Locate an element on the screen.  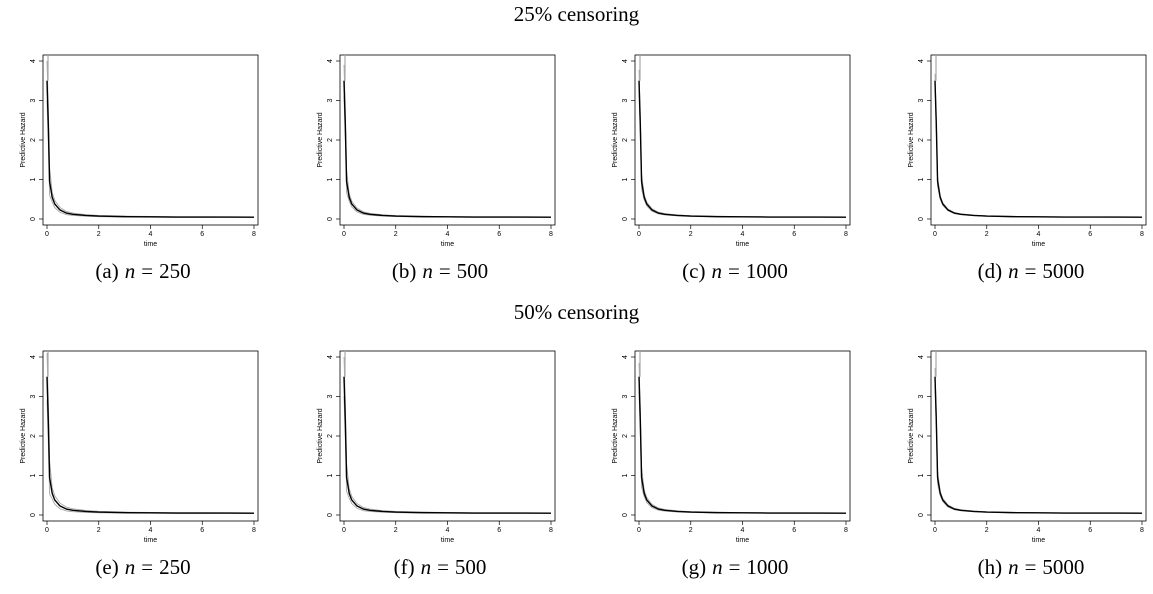
chart-panel-e: 0 1 2 3 4 0 2 4 6 8 time Predictive Hazard (e) n = 250 is located at coordinates (143, 464).